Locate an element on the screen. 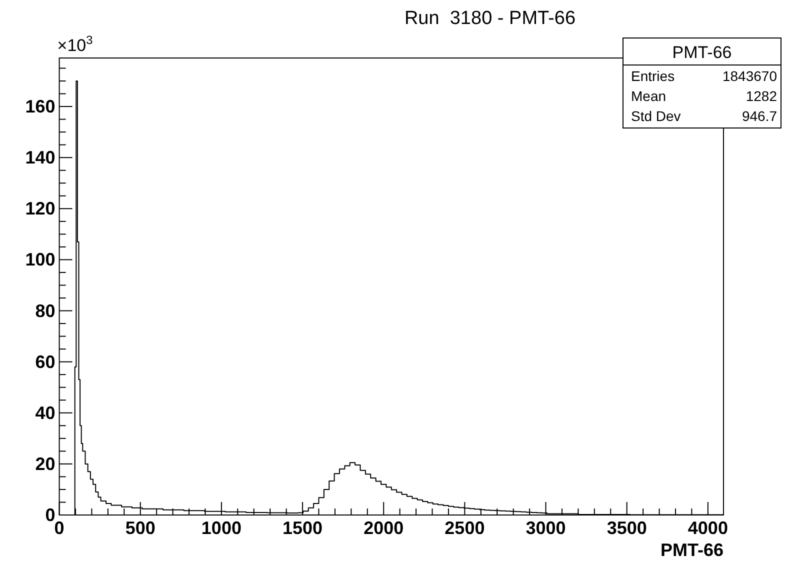 This screenshot has height=561, width=791. annotation: 1843670 is located at coordinates (750, 76).